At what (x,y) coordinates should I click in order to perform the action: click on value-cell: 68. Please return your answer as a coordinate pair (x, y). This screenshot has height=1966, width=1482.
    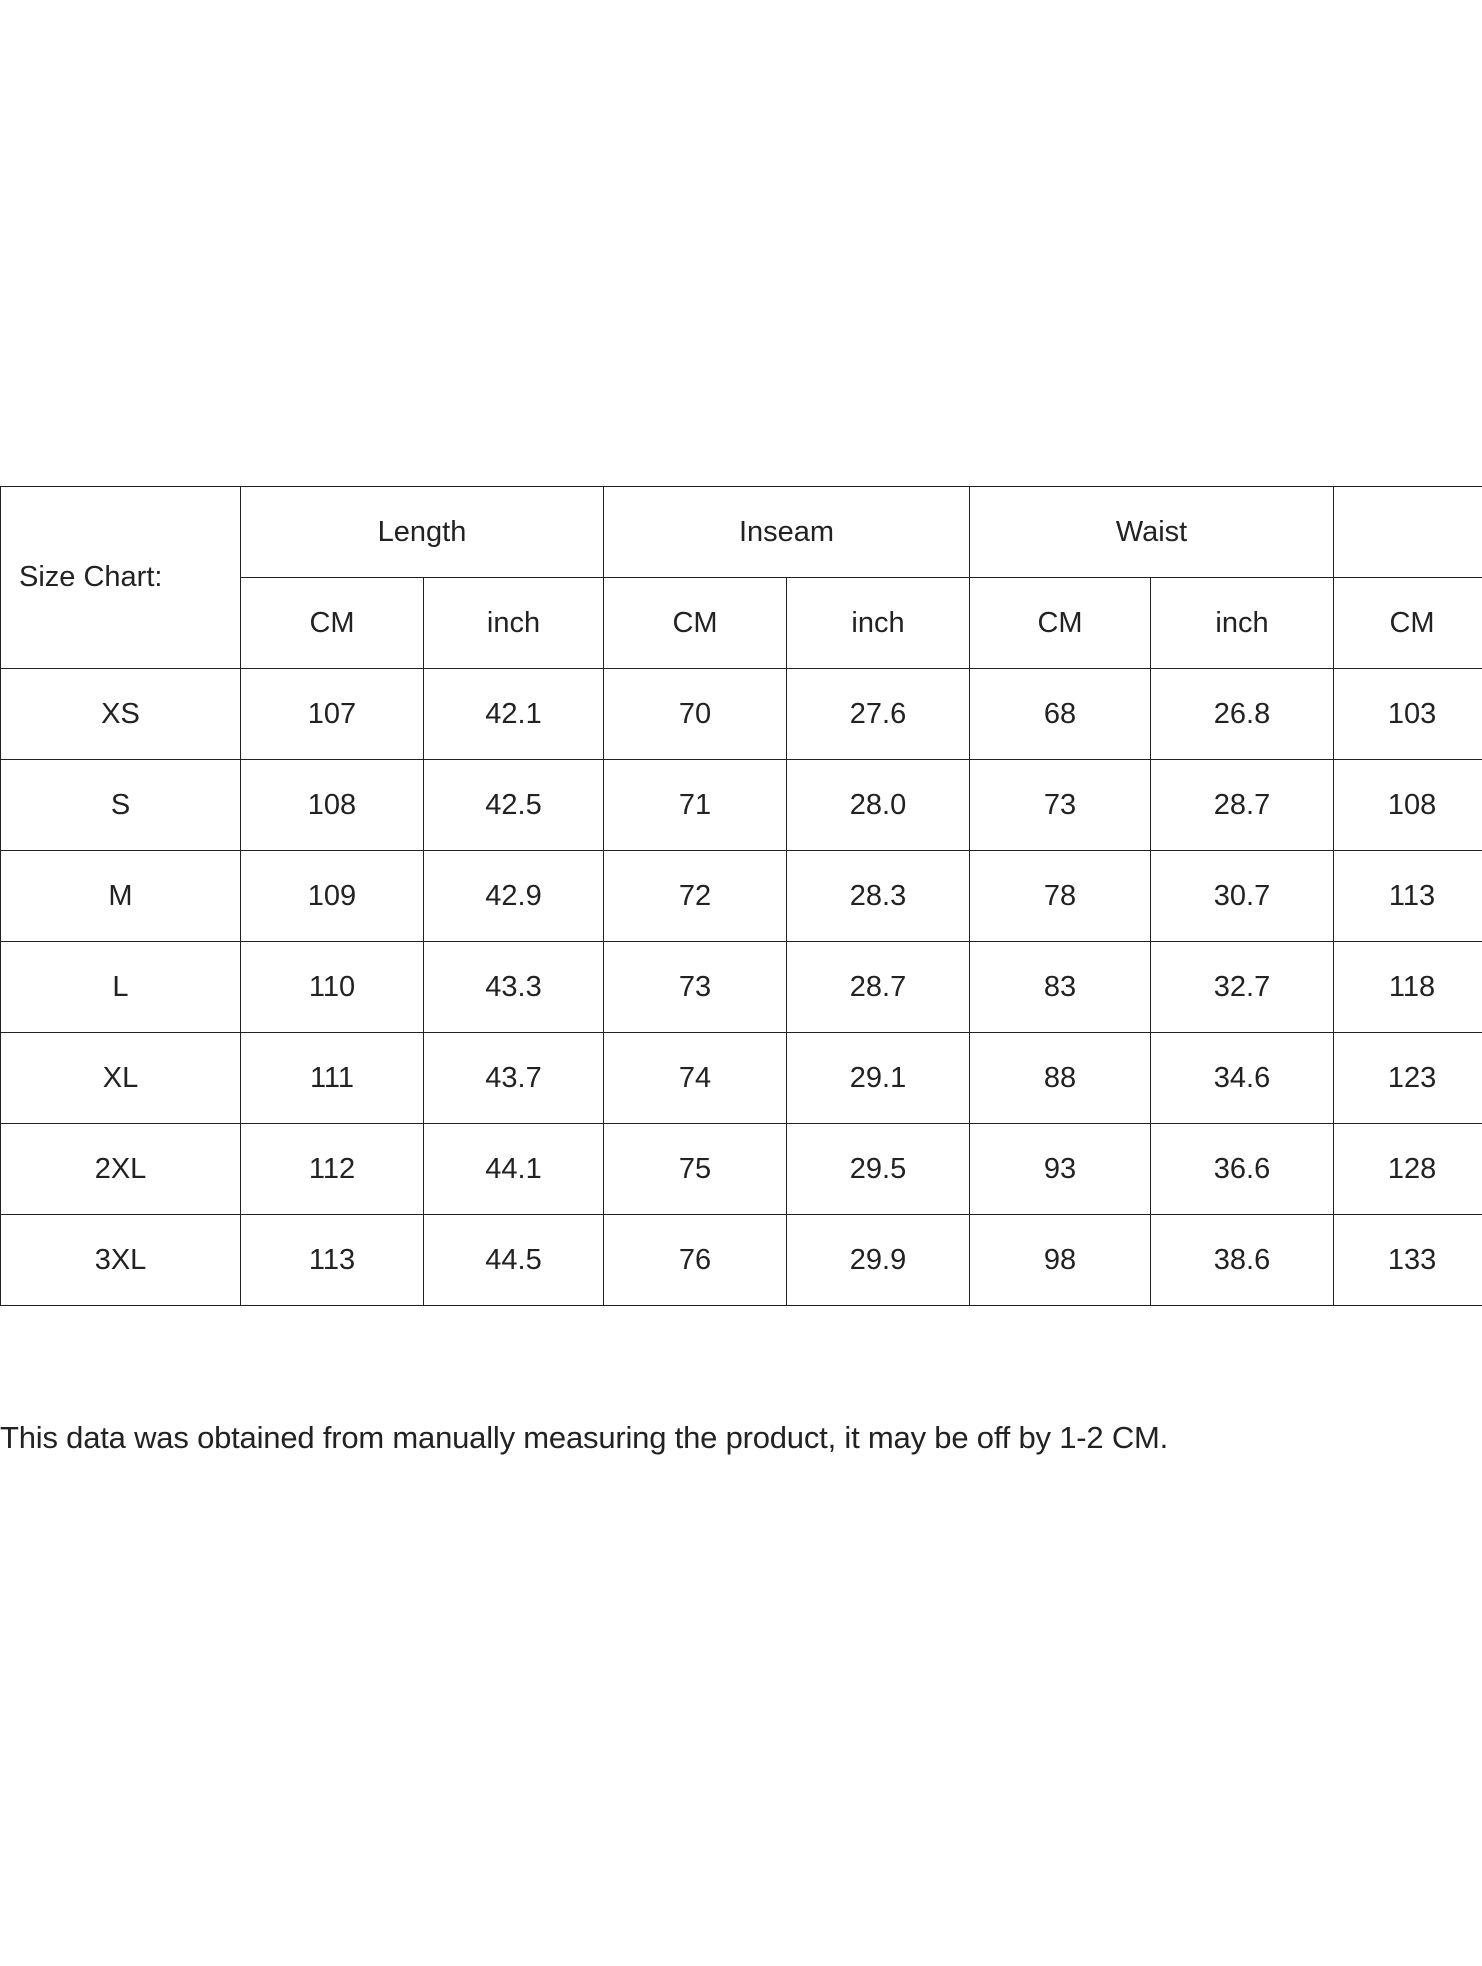
    Looking at the image, I should click on (1060, 714).